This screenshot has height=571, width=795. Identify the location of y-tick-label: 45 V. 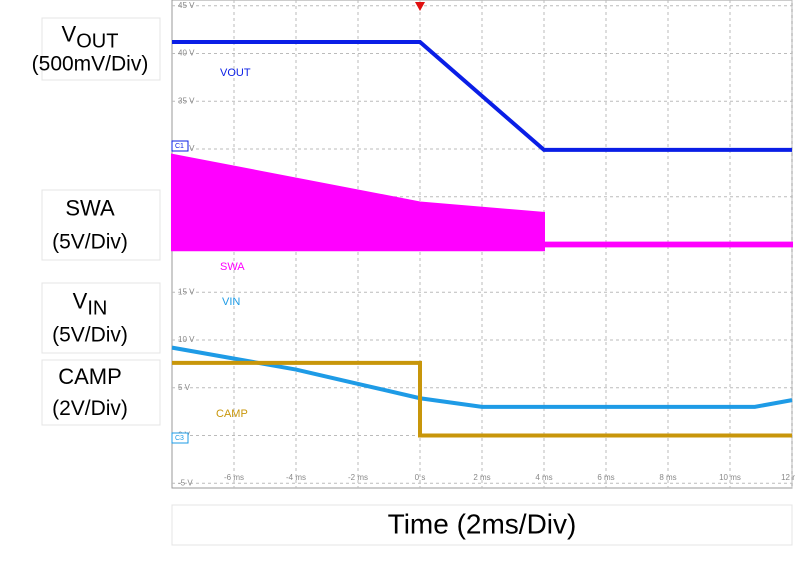
(186, 5).